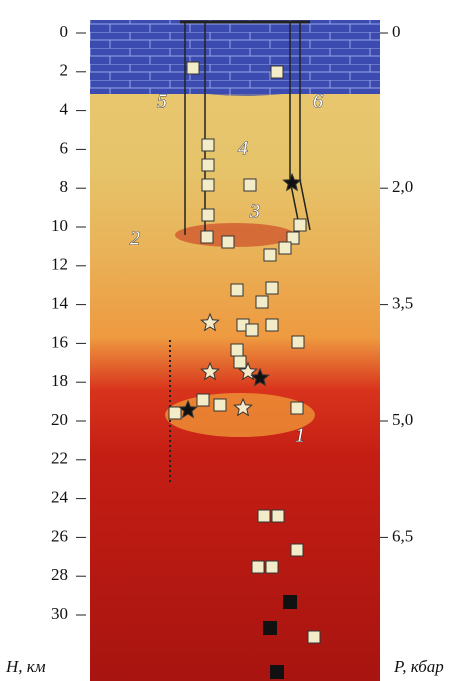  What do you see at coordinates (318, 102) in the screenshot?
I see `zone-label: 6` at bounding box center [318, 102].